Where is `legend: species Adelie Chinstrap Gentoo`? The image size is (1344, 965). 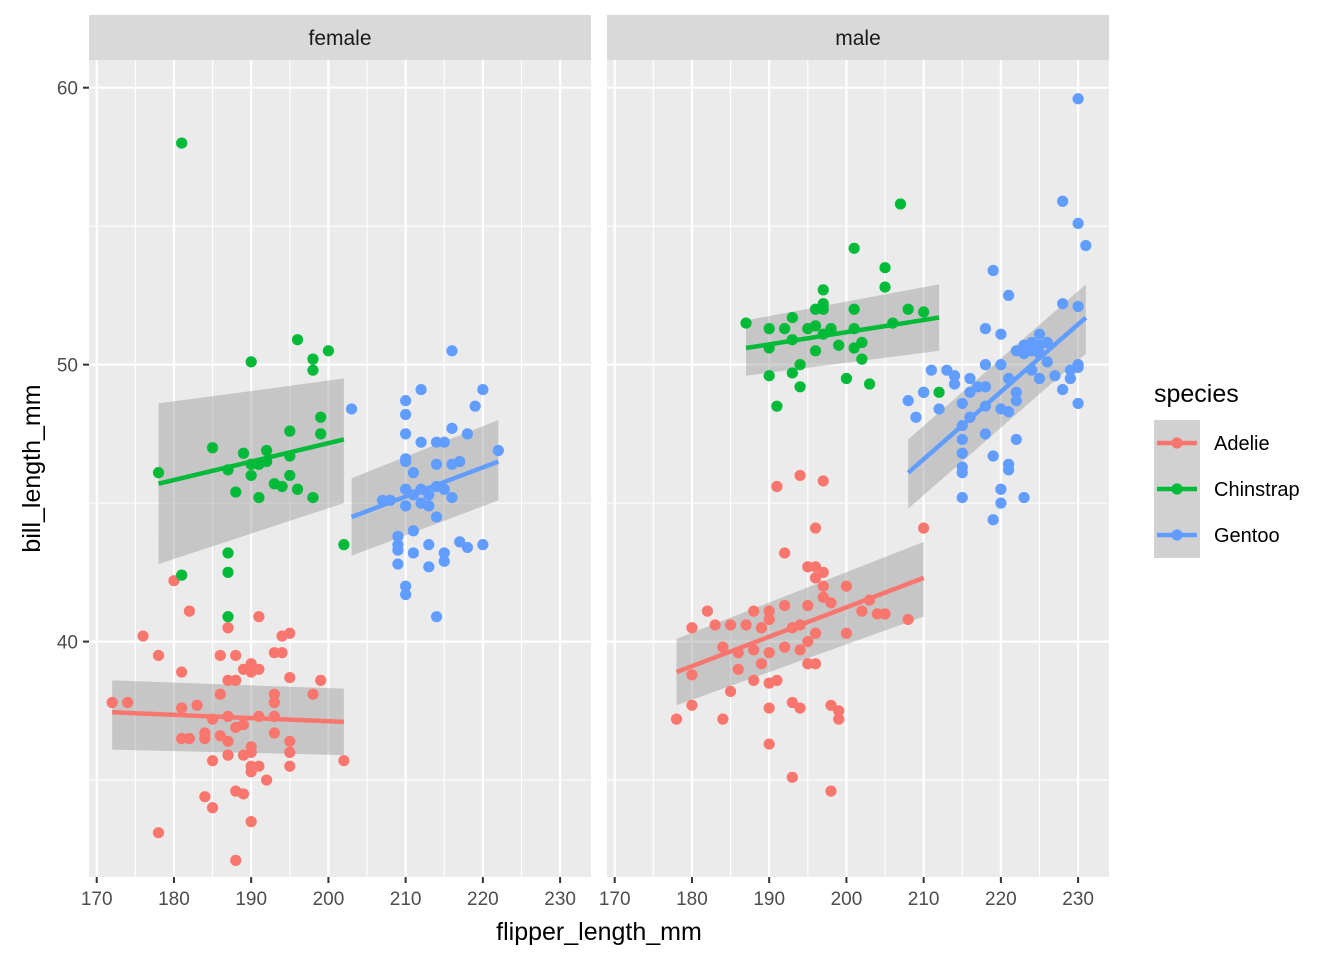 legend: species Adelie Chinstrap Gentoo is located at coordinates (1227, 469).